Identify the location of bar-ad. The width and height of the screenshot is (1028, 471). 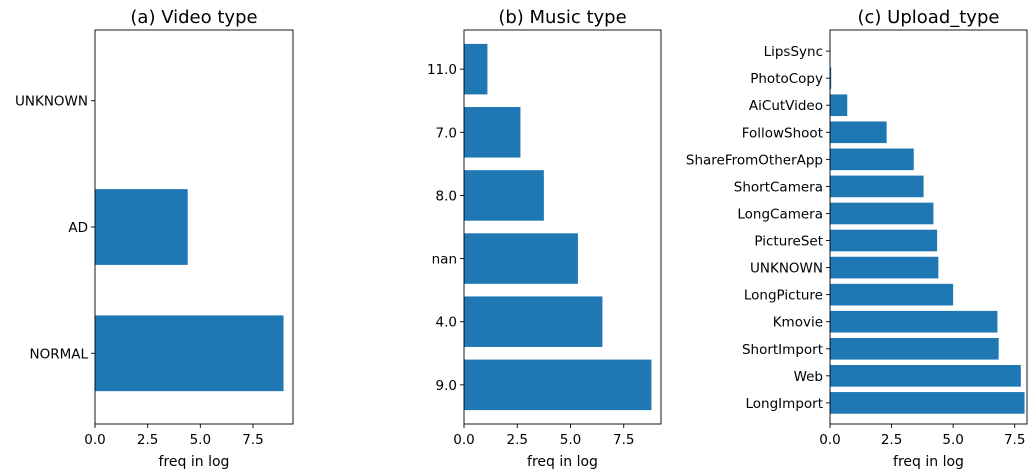
(141, 227).